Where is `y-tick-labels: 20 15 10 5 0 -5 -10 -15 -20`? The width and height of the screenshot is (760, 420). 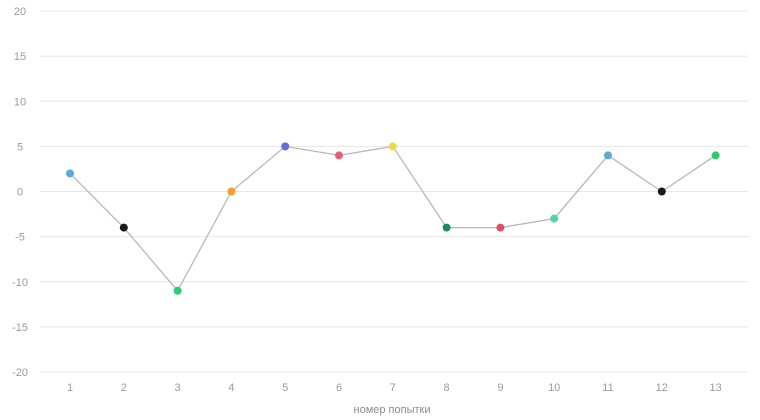 y-tick-labels: 20 15 10 5 0 -5 -10 -15 -20 is located at coordinates (20, 192).